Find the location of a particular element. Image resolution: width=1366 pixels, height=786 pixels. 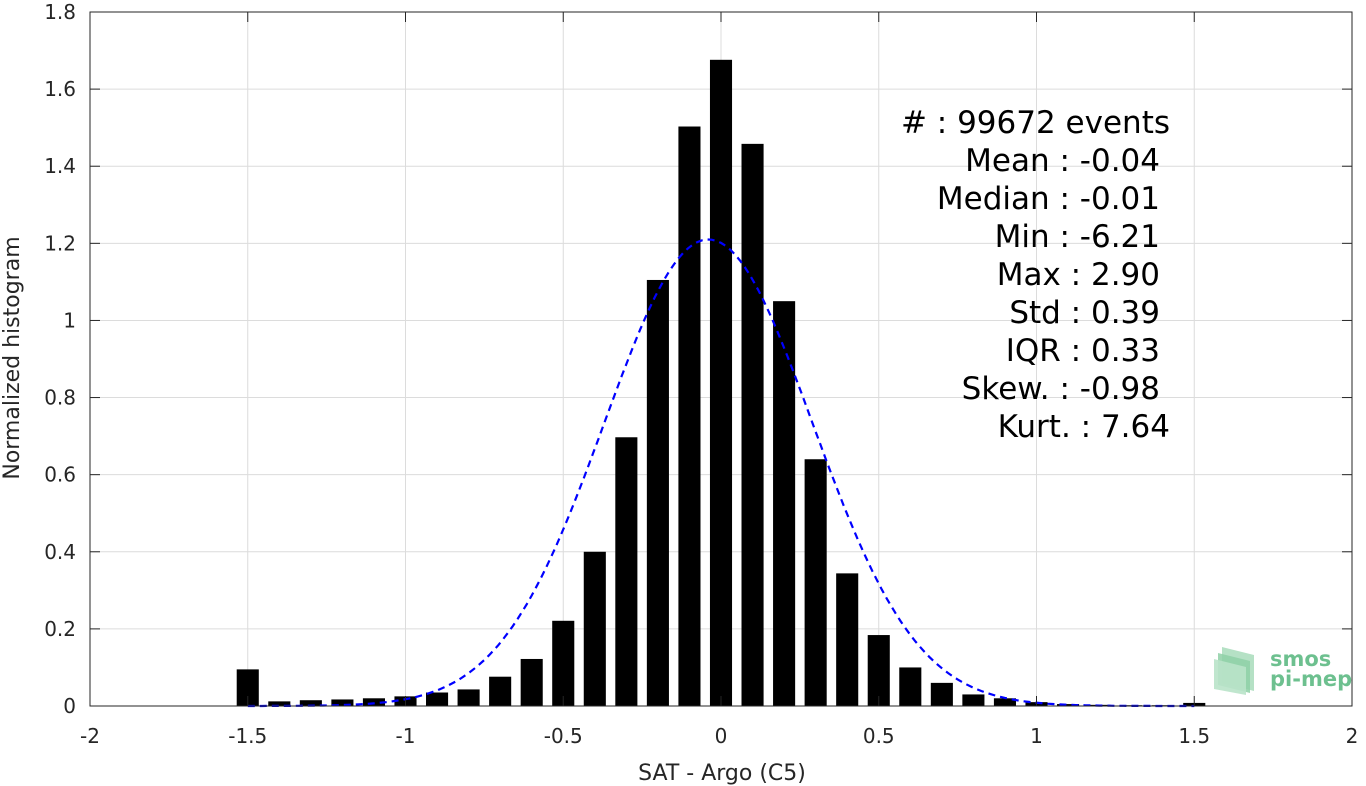

y-tick-label: 0 is located at coordinates (69, 706).